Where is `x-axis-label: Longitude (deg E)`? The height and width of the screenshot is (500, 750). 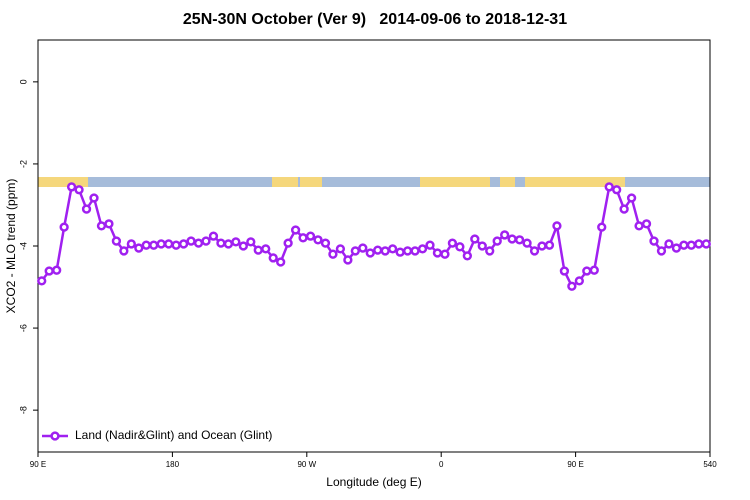
x-axis-label: Longitude (deg E) is located at coordinates (373, 482).